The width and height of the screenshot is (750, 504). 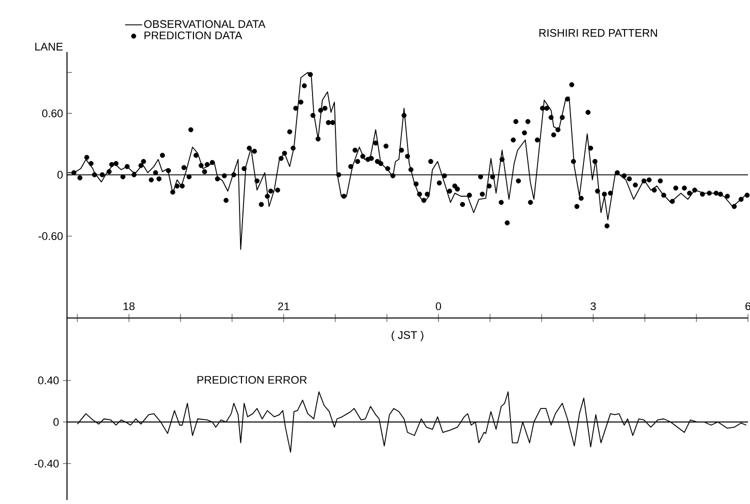 I want to click on x-axis-title: ( JST ), so click(x=408, y=336).